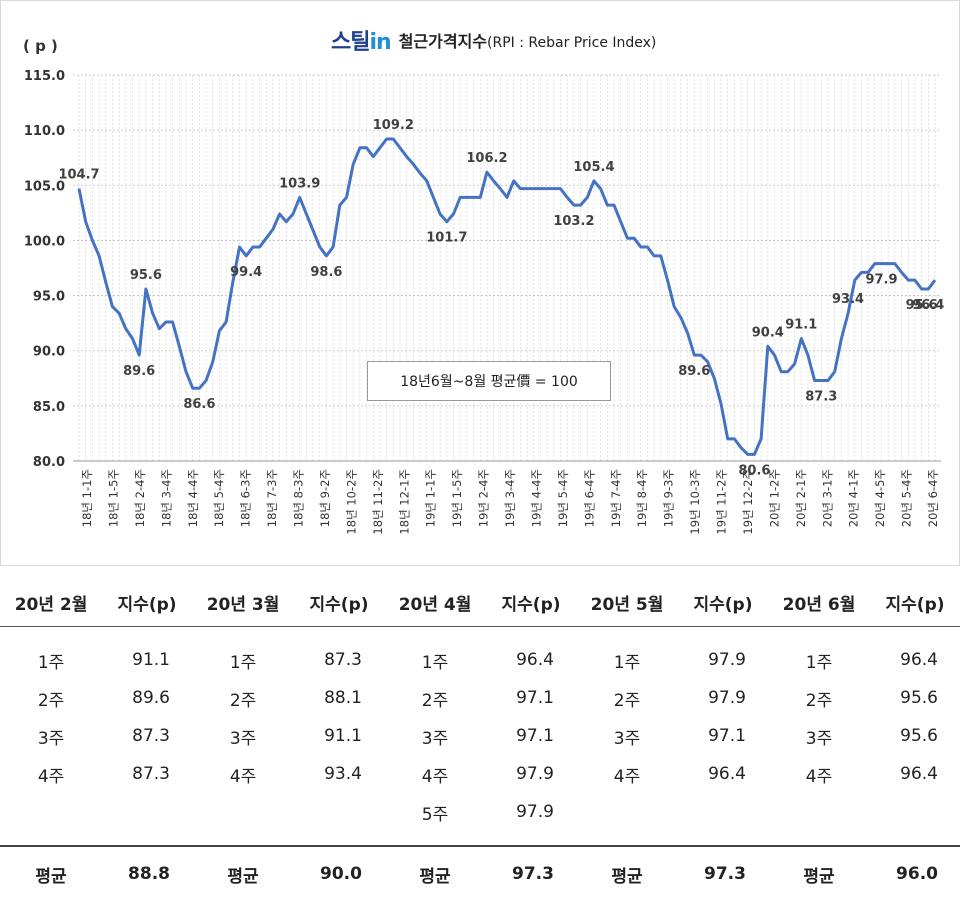  I want to click on data-label: 86.6, so click(199, 404).